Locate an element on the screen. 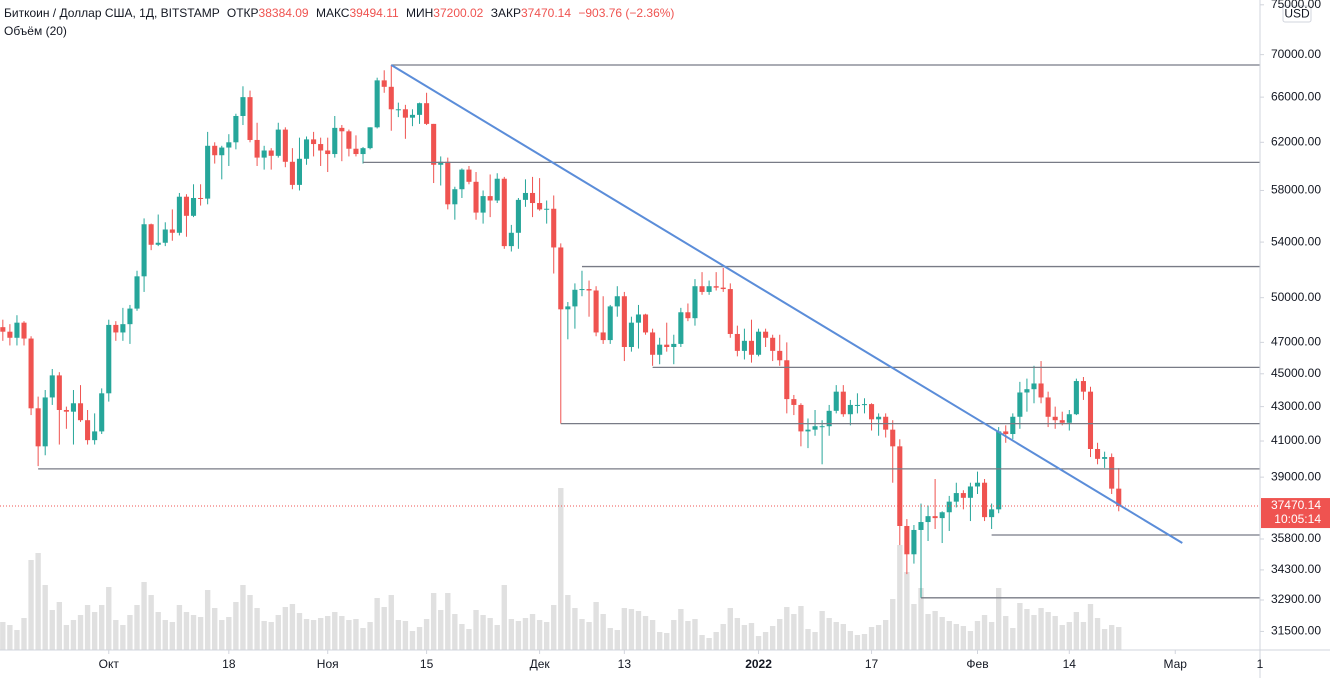  y-tick-label: 43000.00 is located at coordinates (1296, 406).